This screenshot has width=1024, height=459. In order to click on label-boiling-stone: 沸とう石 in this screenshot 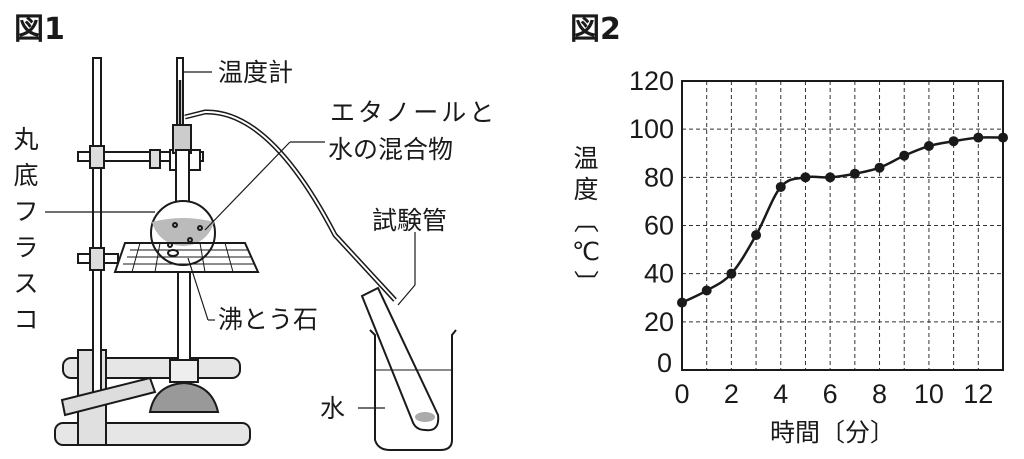, I will do `click(268, 319)`.